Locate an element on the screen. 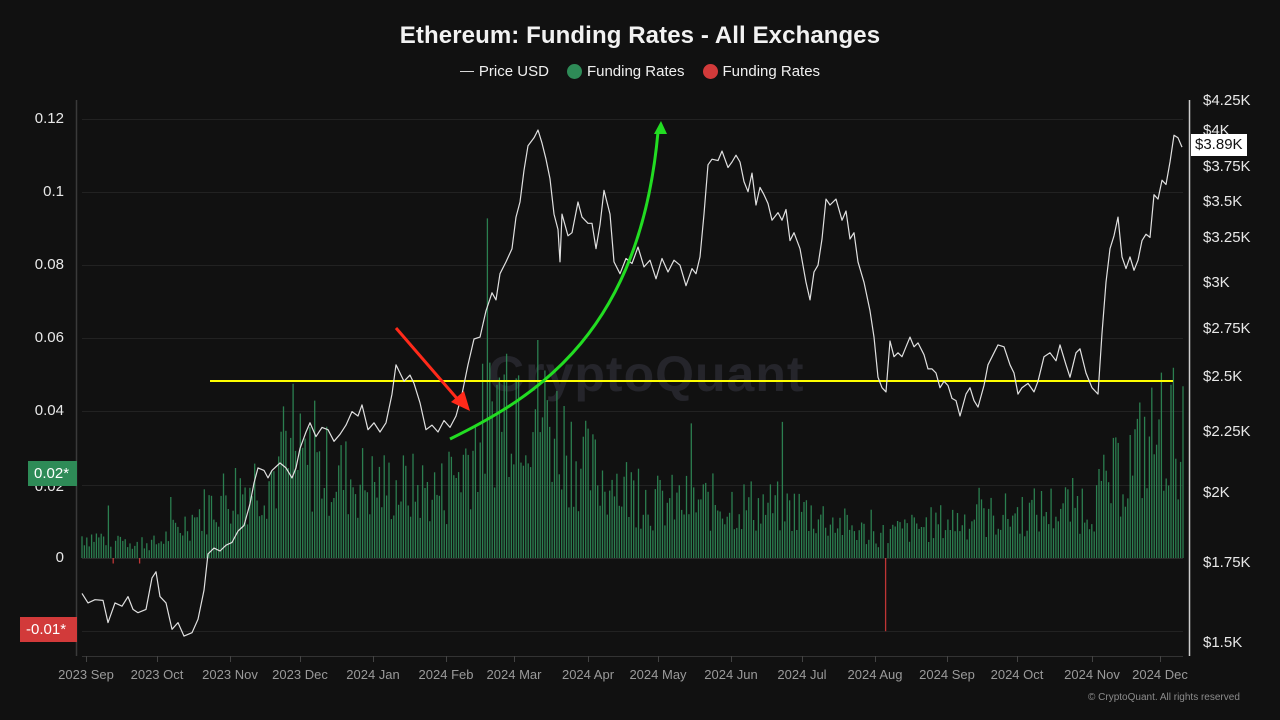 This screenshot has width=1280, height=720. x-tick: 2024 Apr is located at coordinates (588, 674).